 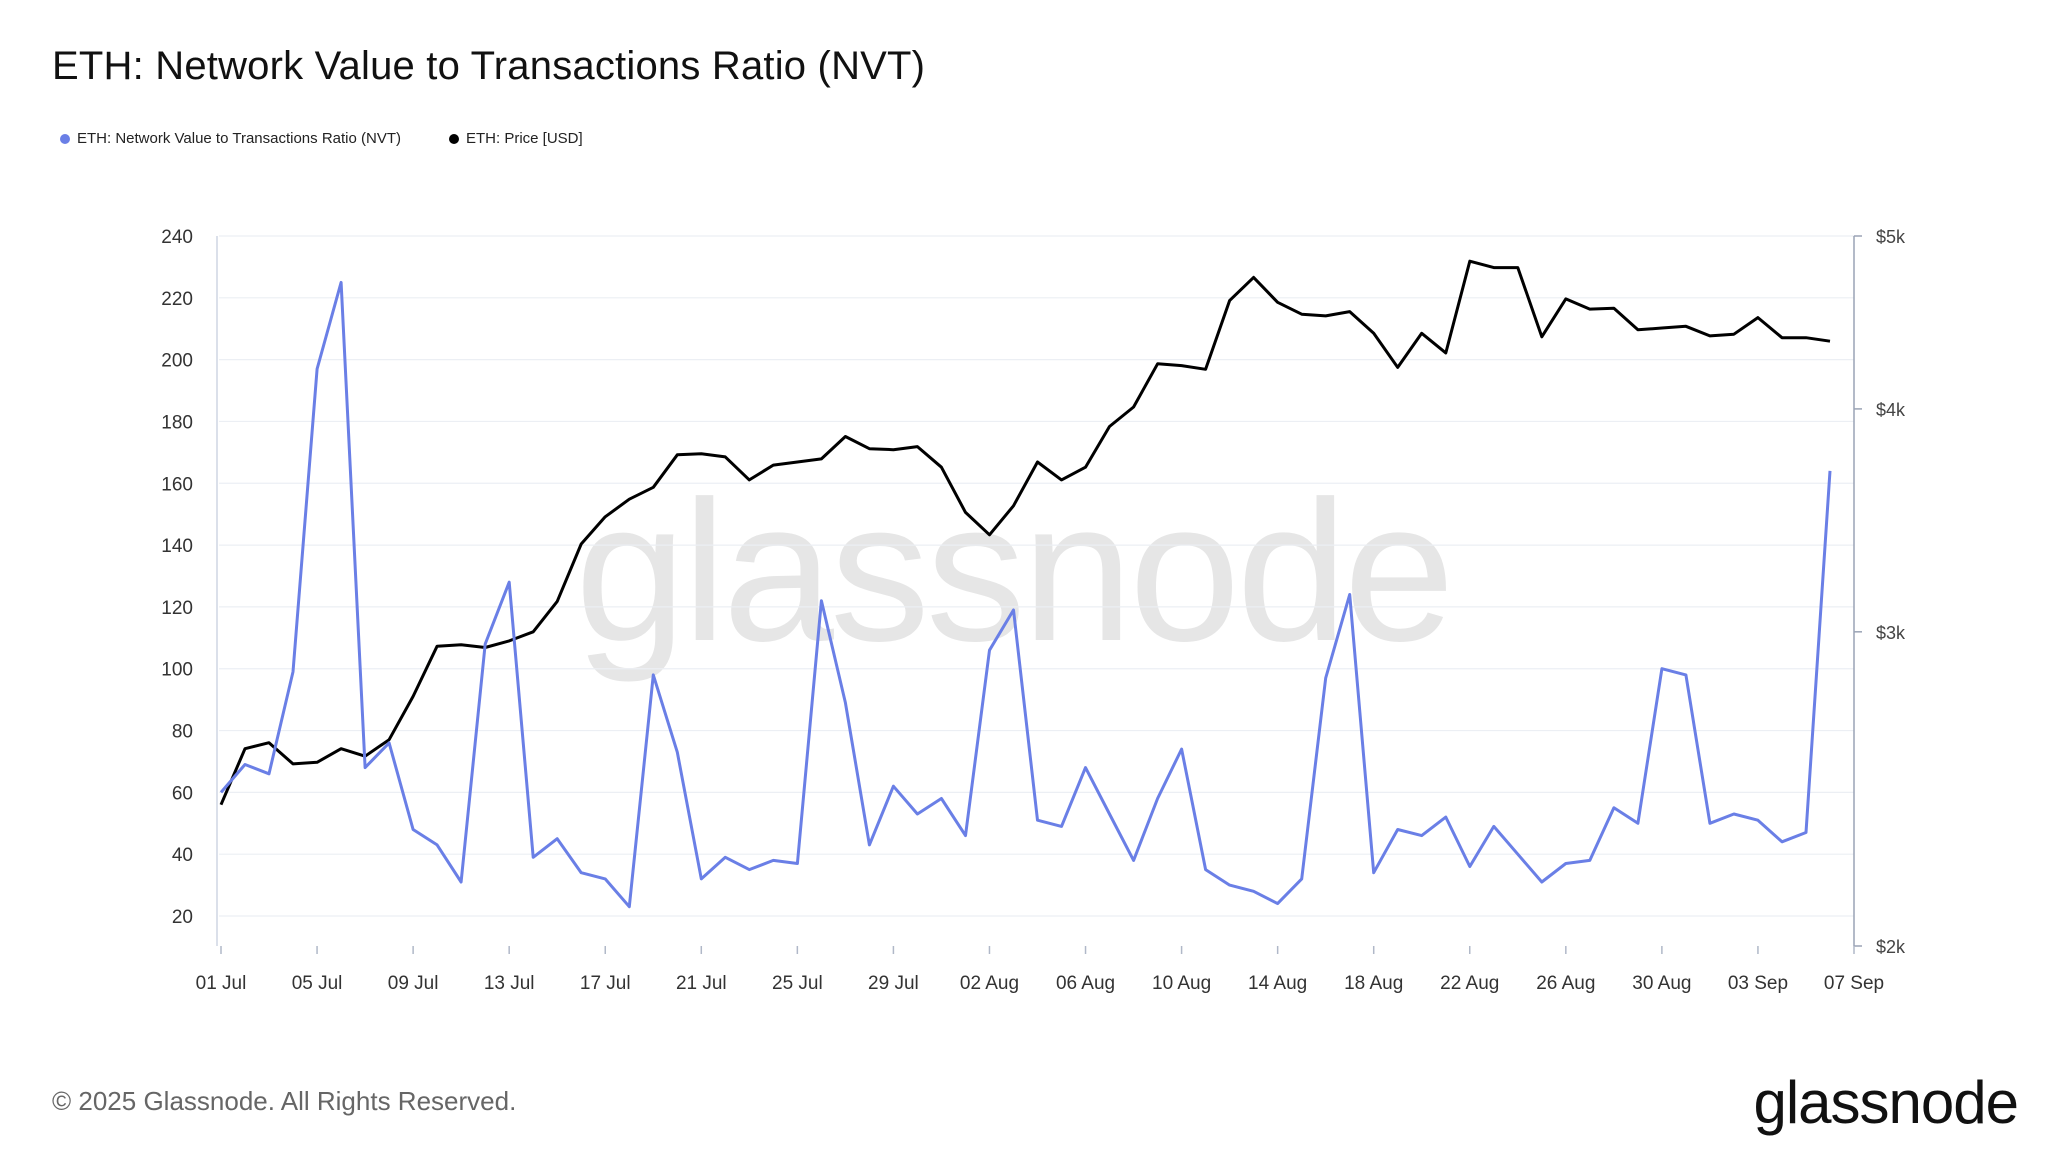 What do you see at coordinates (182, 855) in the screenshot?
I see `left-tick-label: 40` at bounding box center [182, 855].